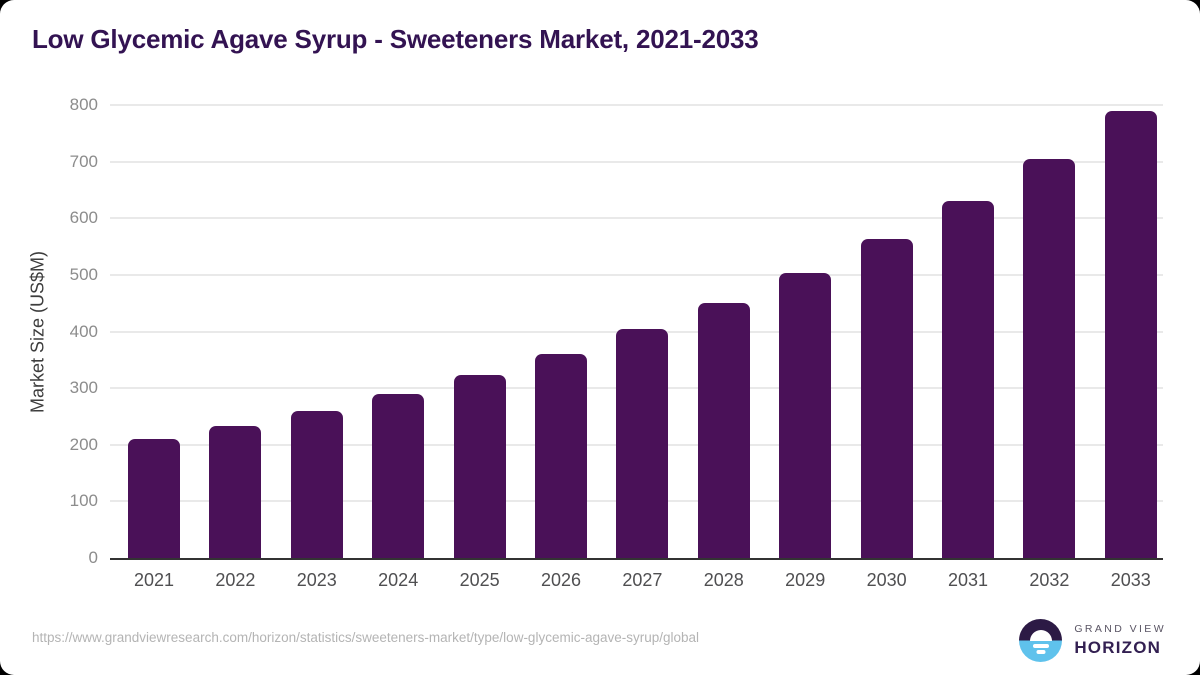 Image resolution: width=1200 pixels, height=675 pixels. What do you see at coordinates (235, 492) in the screenshot?
I see `bar-2022` at bounding box center [235, 492].